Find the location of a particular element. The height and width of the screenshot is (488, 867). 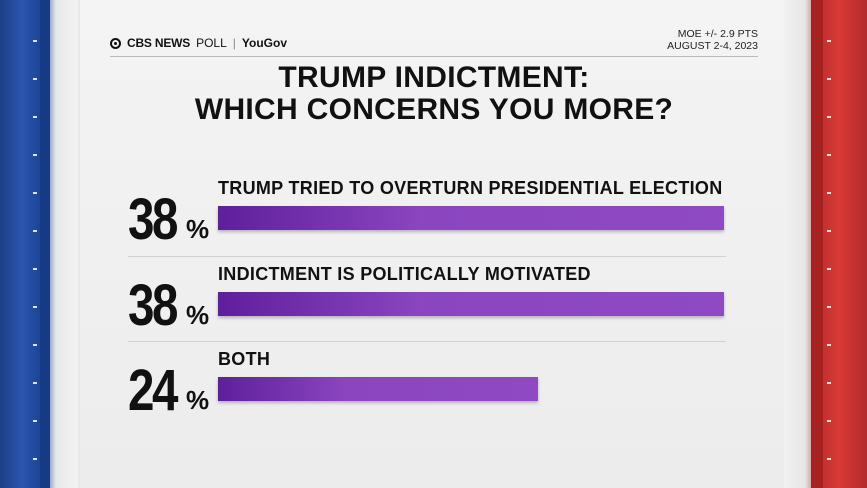

brand-name: CBS NEWS is located at coordinates (159, 43).